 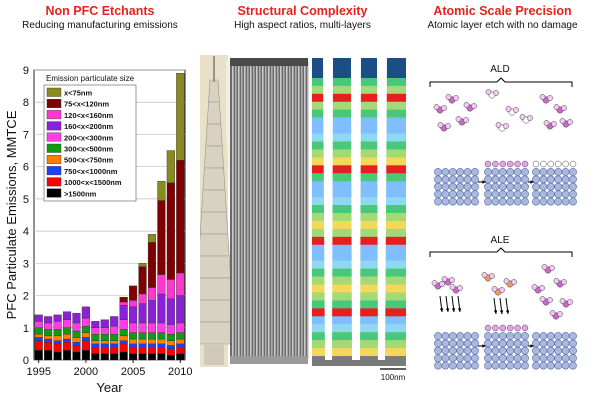 What do you see at coordinates (573, 164) in the screenshot?
I see `deposited-atom` at bounding box center [573, 164].